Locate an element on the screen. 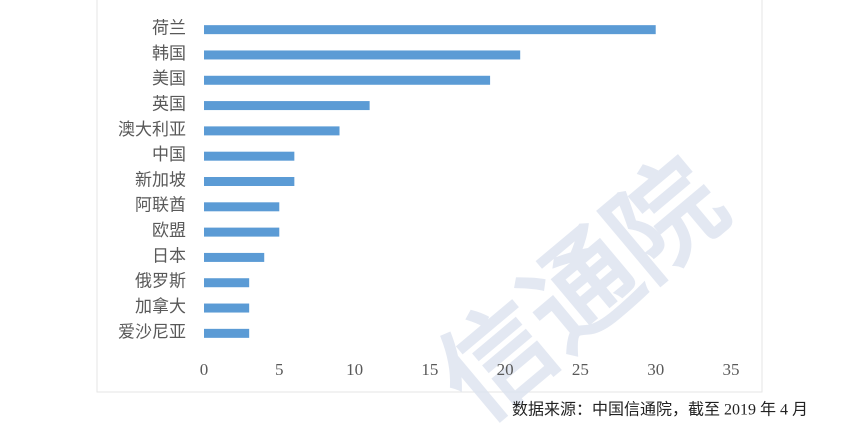 The width and height of the screenshot is (858, 434). y-tick-label: 英国 is located at coordinates (169, 103).